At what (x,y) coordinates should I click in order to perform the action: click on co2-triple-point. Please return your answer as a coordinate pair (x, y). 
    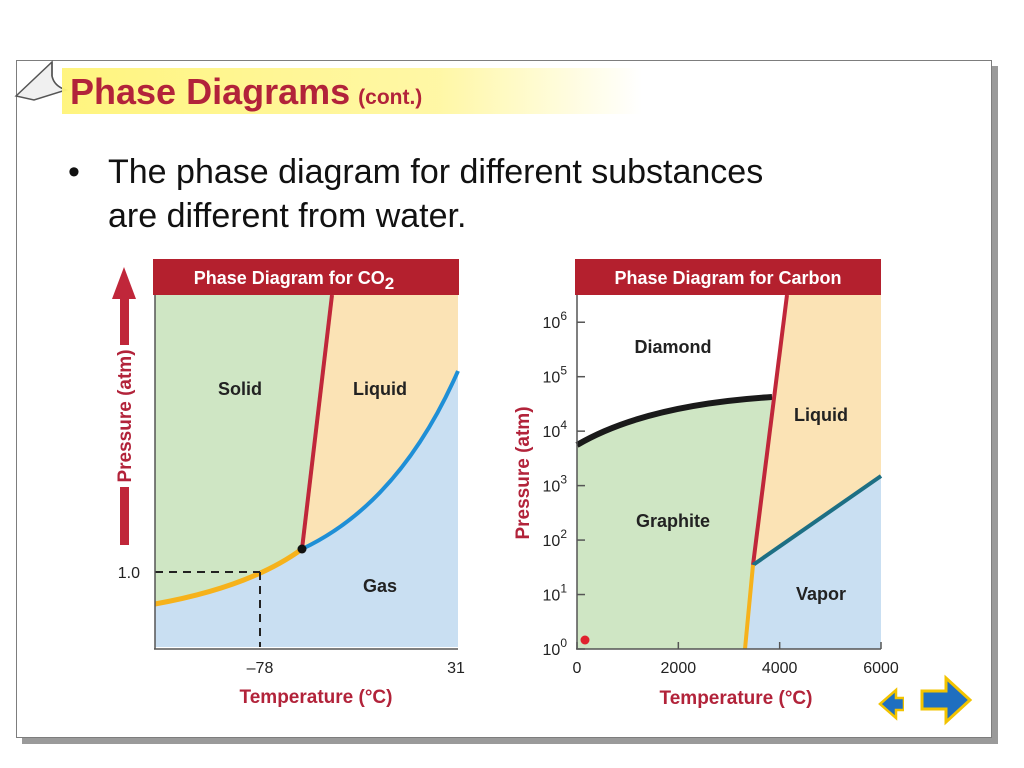
    Looking at the image, I should click on (302, 549).